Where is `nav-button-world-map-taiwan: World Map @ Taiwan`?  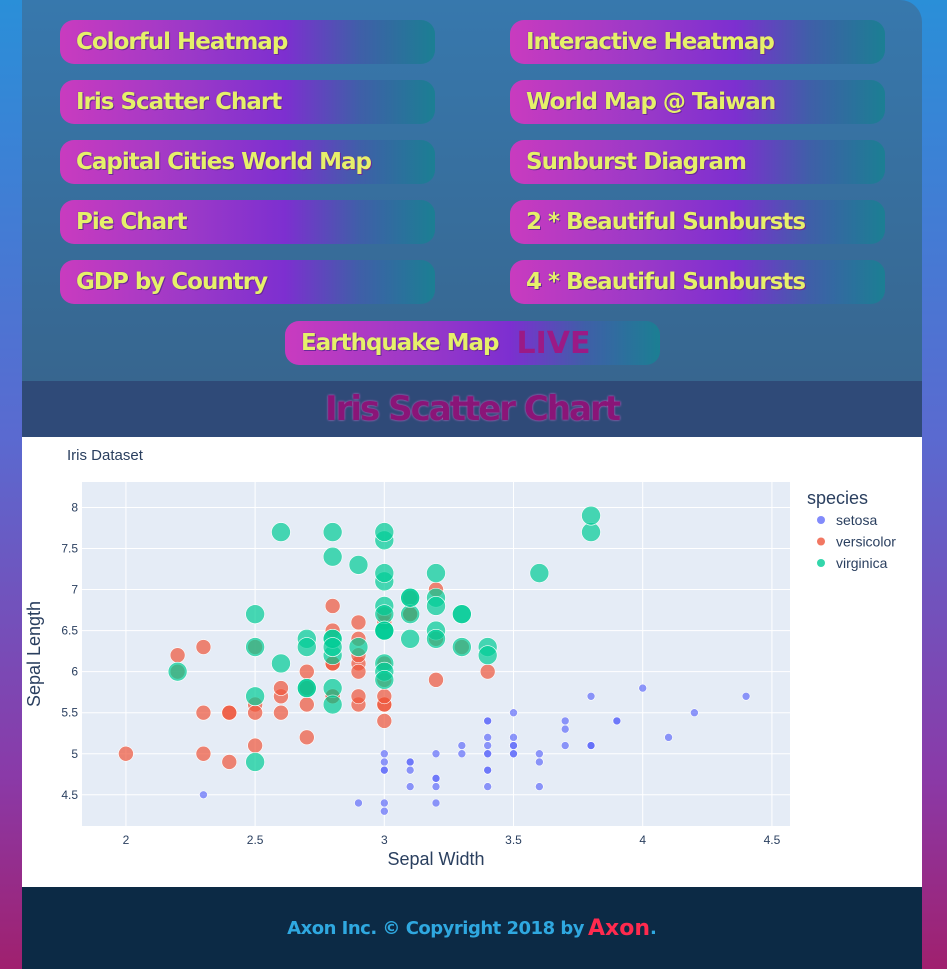
nav-button-world-map-taiwan: World Map @ Taiwan is located at coordinates (697, 102).